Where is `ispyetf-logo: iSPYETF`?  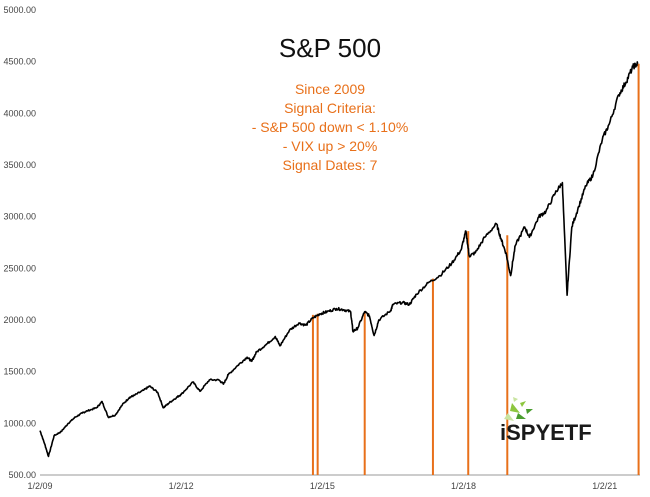
ispyetf-logo: iSPYETF is located at coordinates (546, 421).